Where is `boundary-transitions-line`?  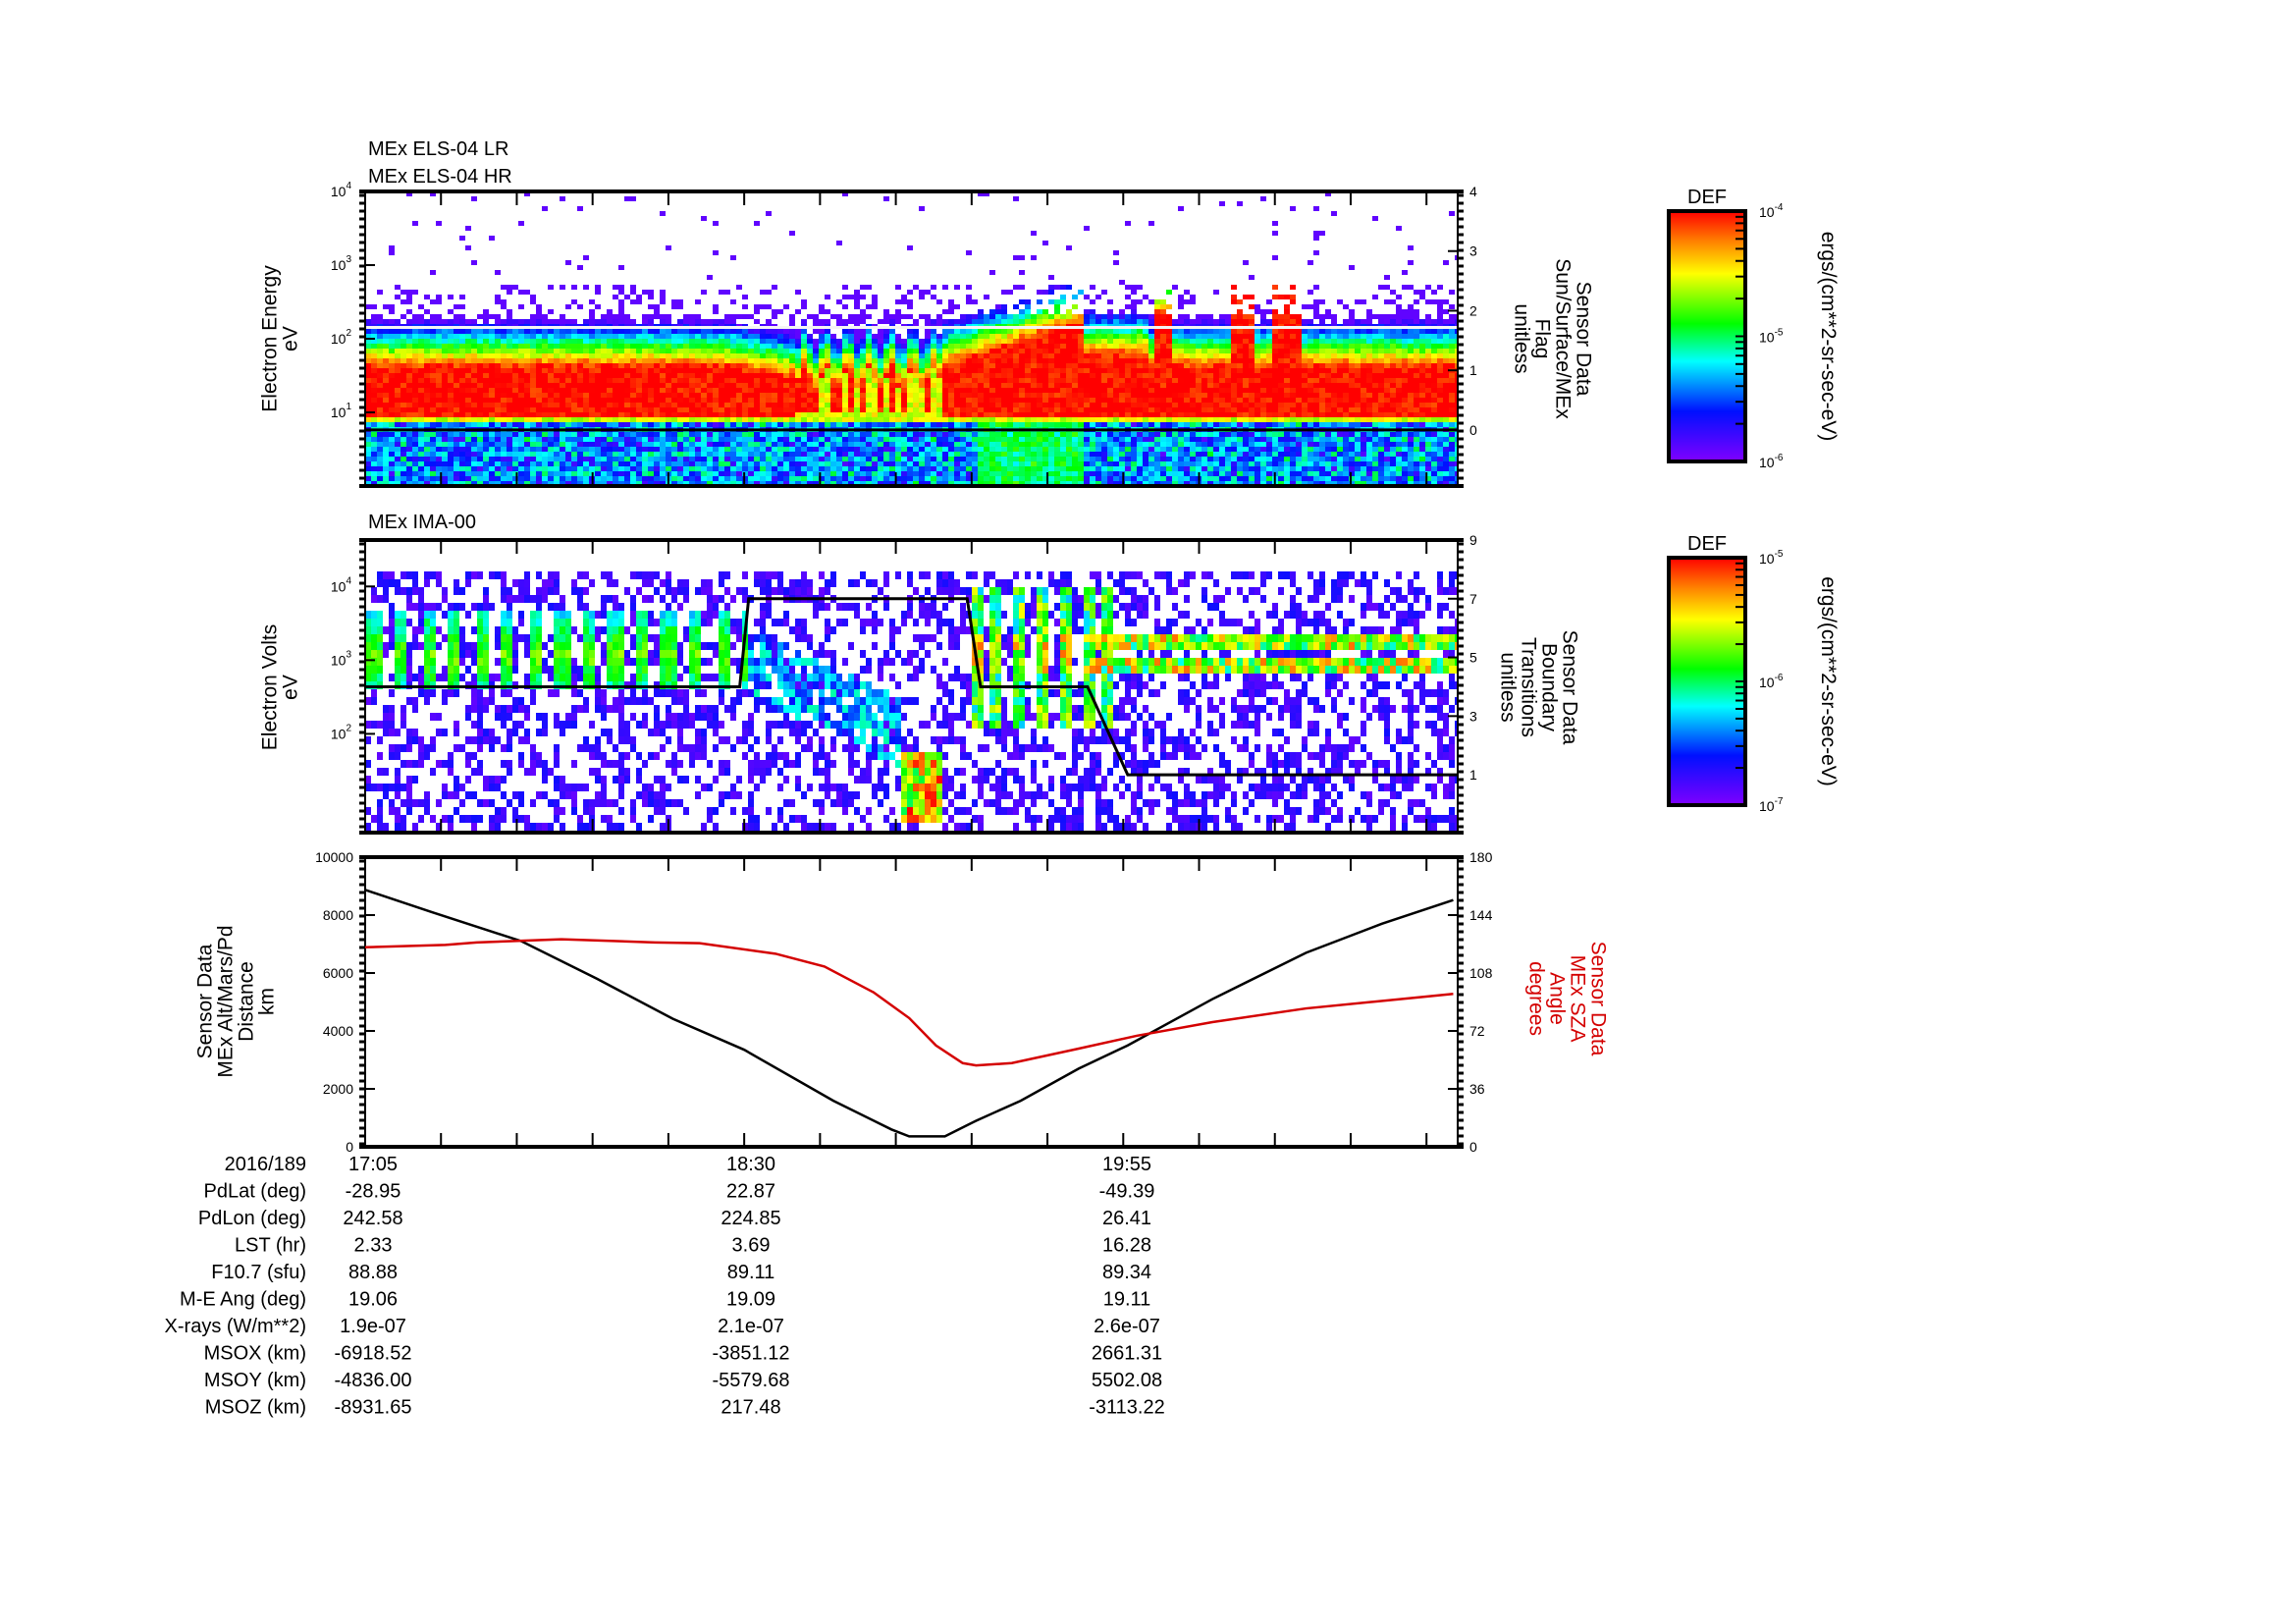 boundary-transitions-line is located at coordinates (911, 687).